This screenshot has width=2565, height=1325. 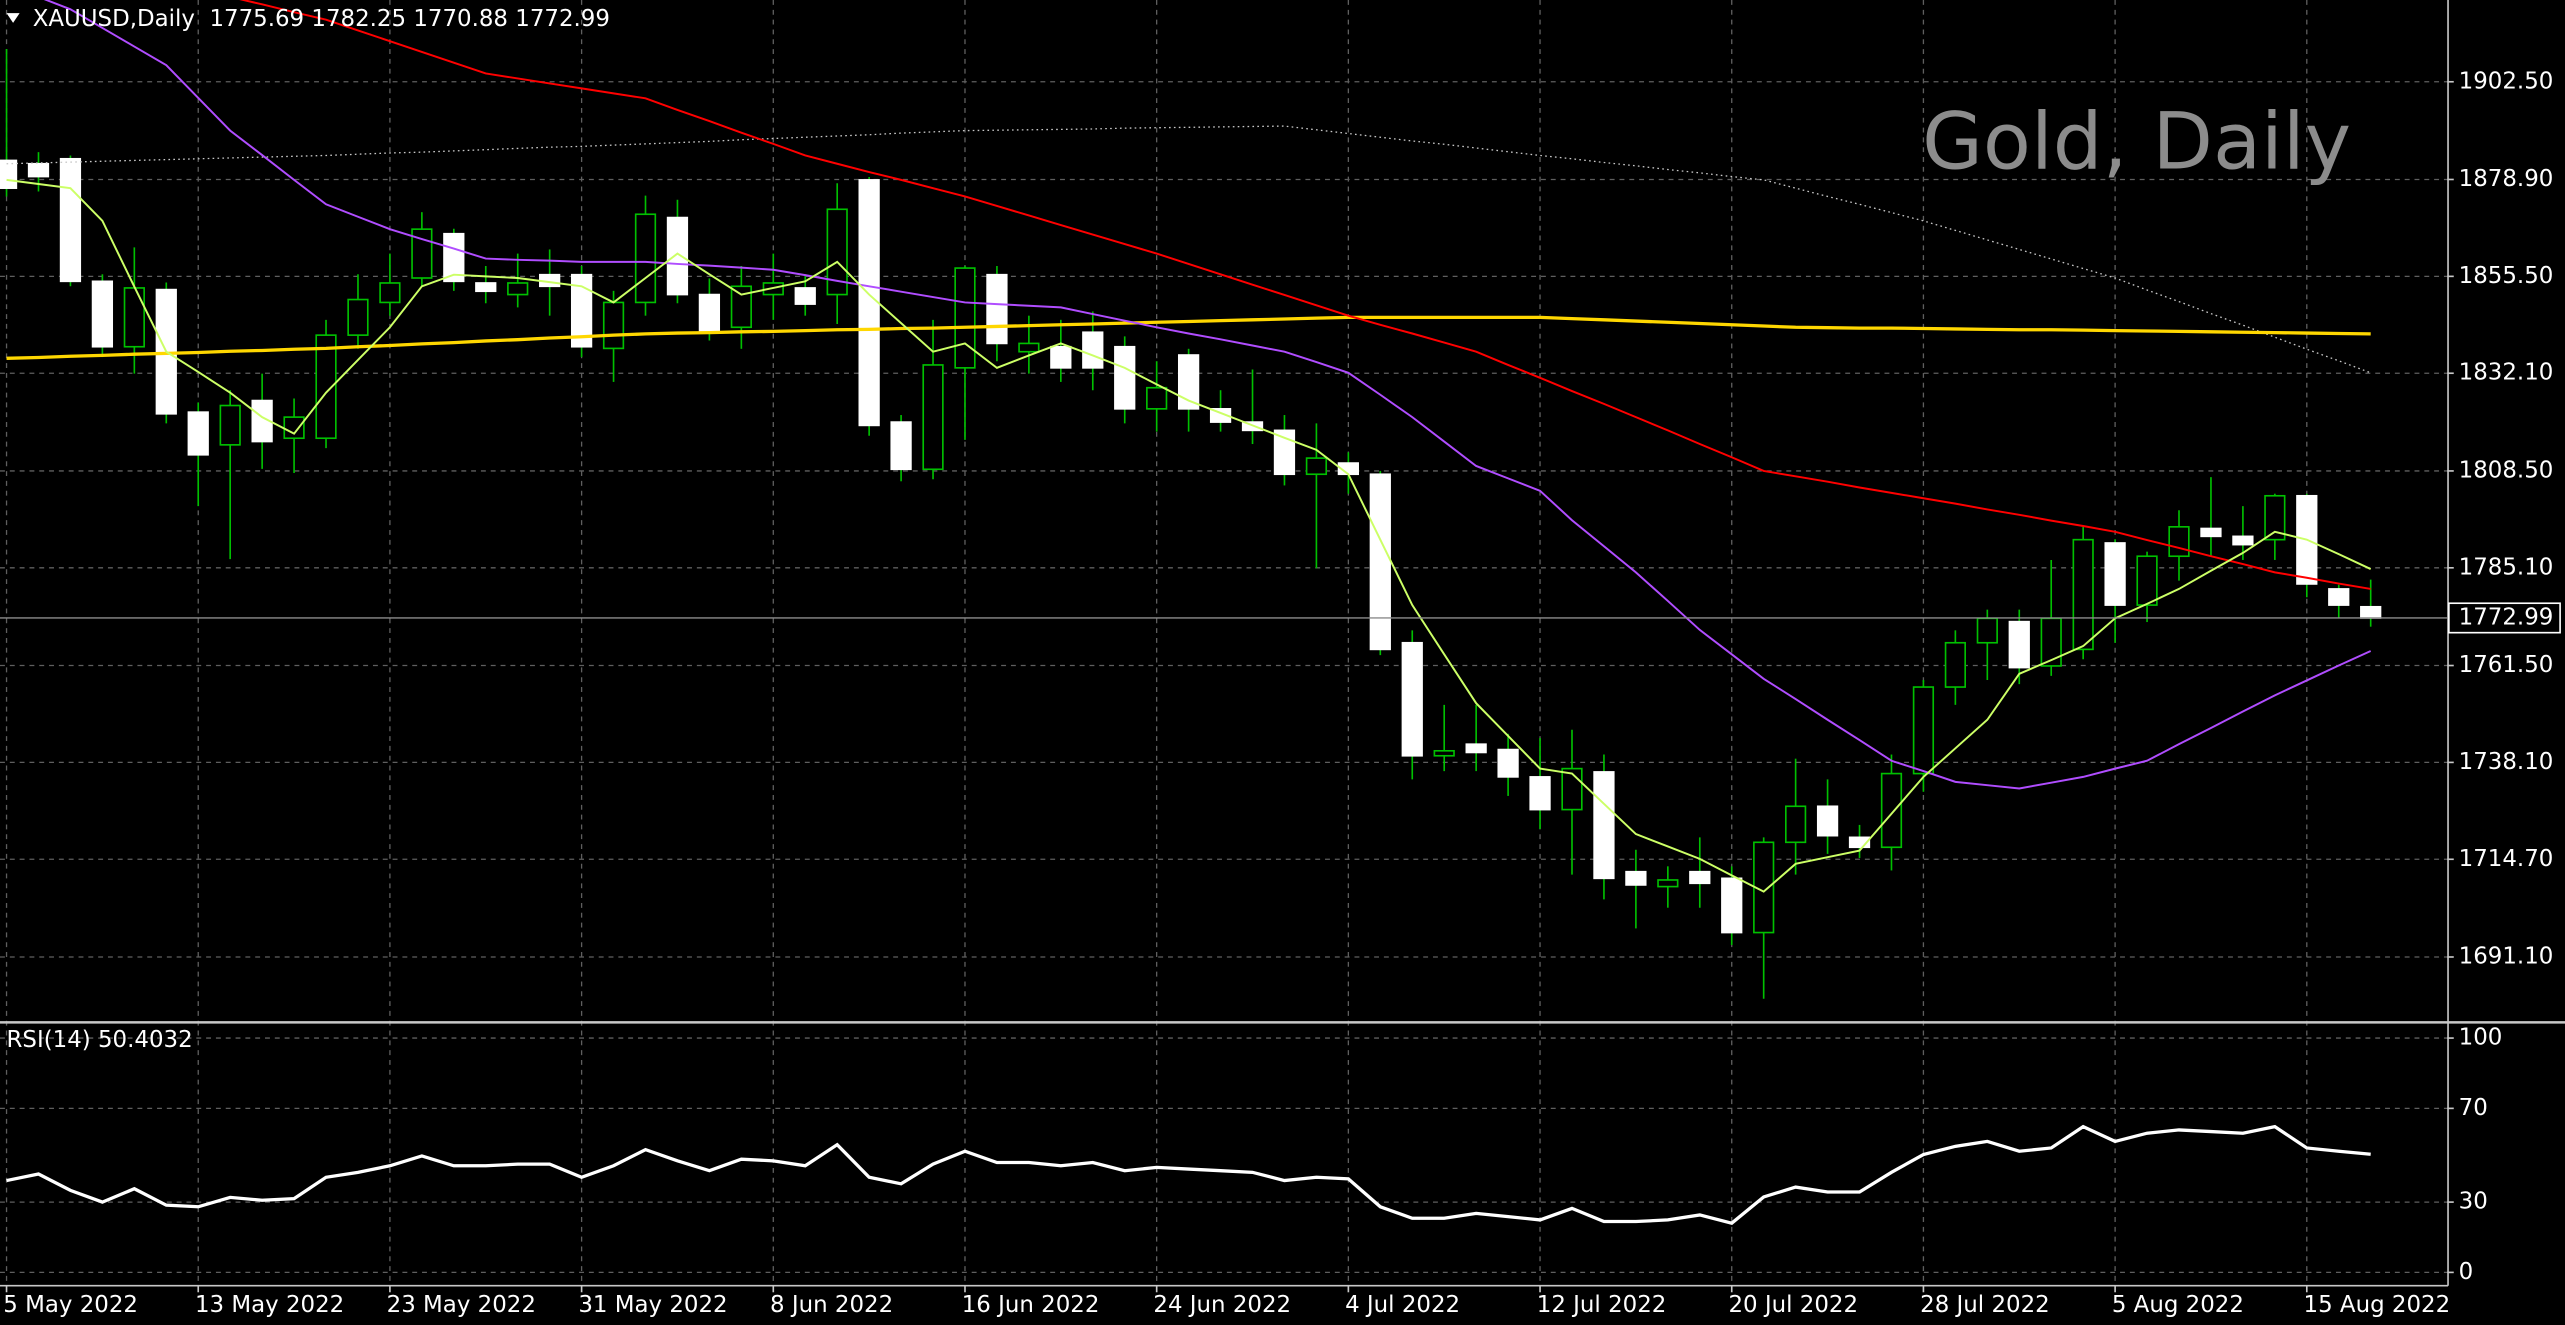 What do you see at coordinates (2506, 859) in the screenshot?
I see `y-tick-label: 1714.70` at bounding box center [2506, 859].